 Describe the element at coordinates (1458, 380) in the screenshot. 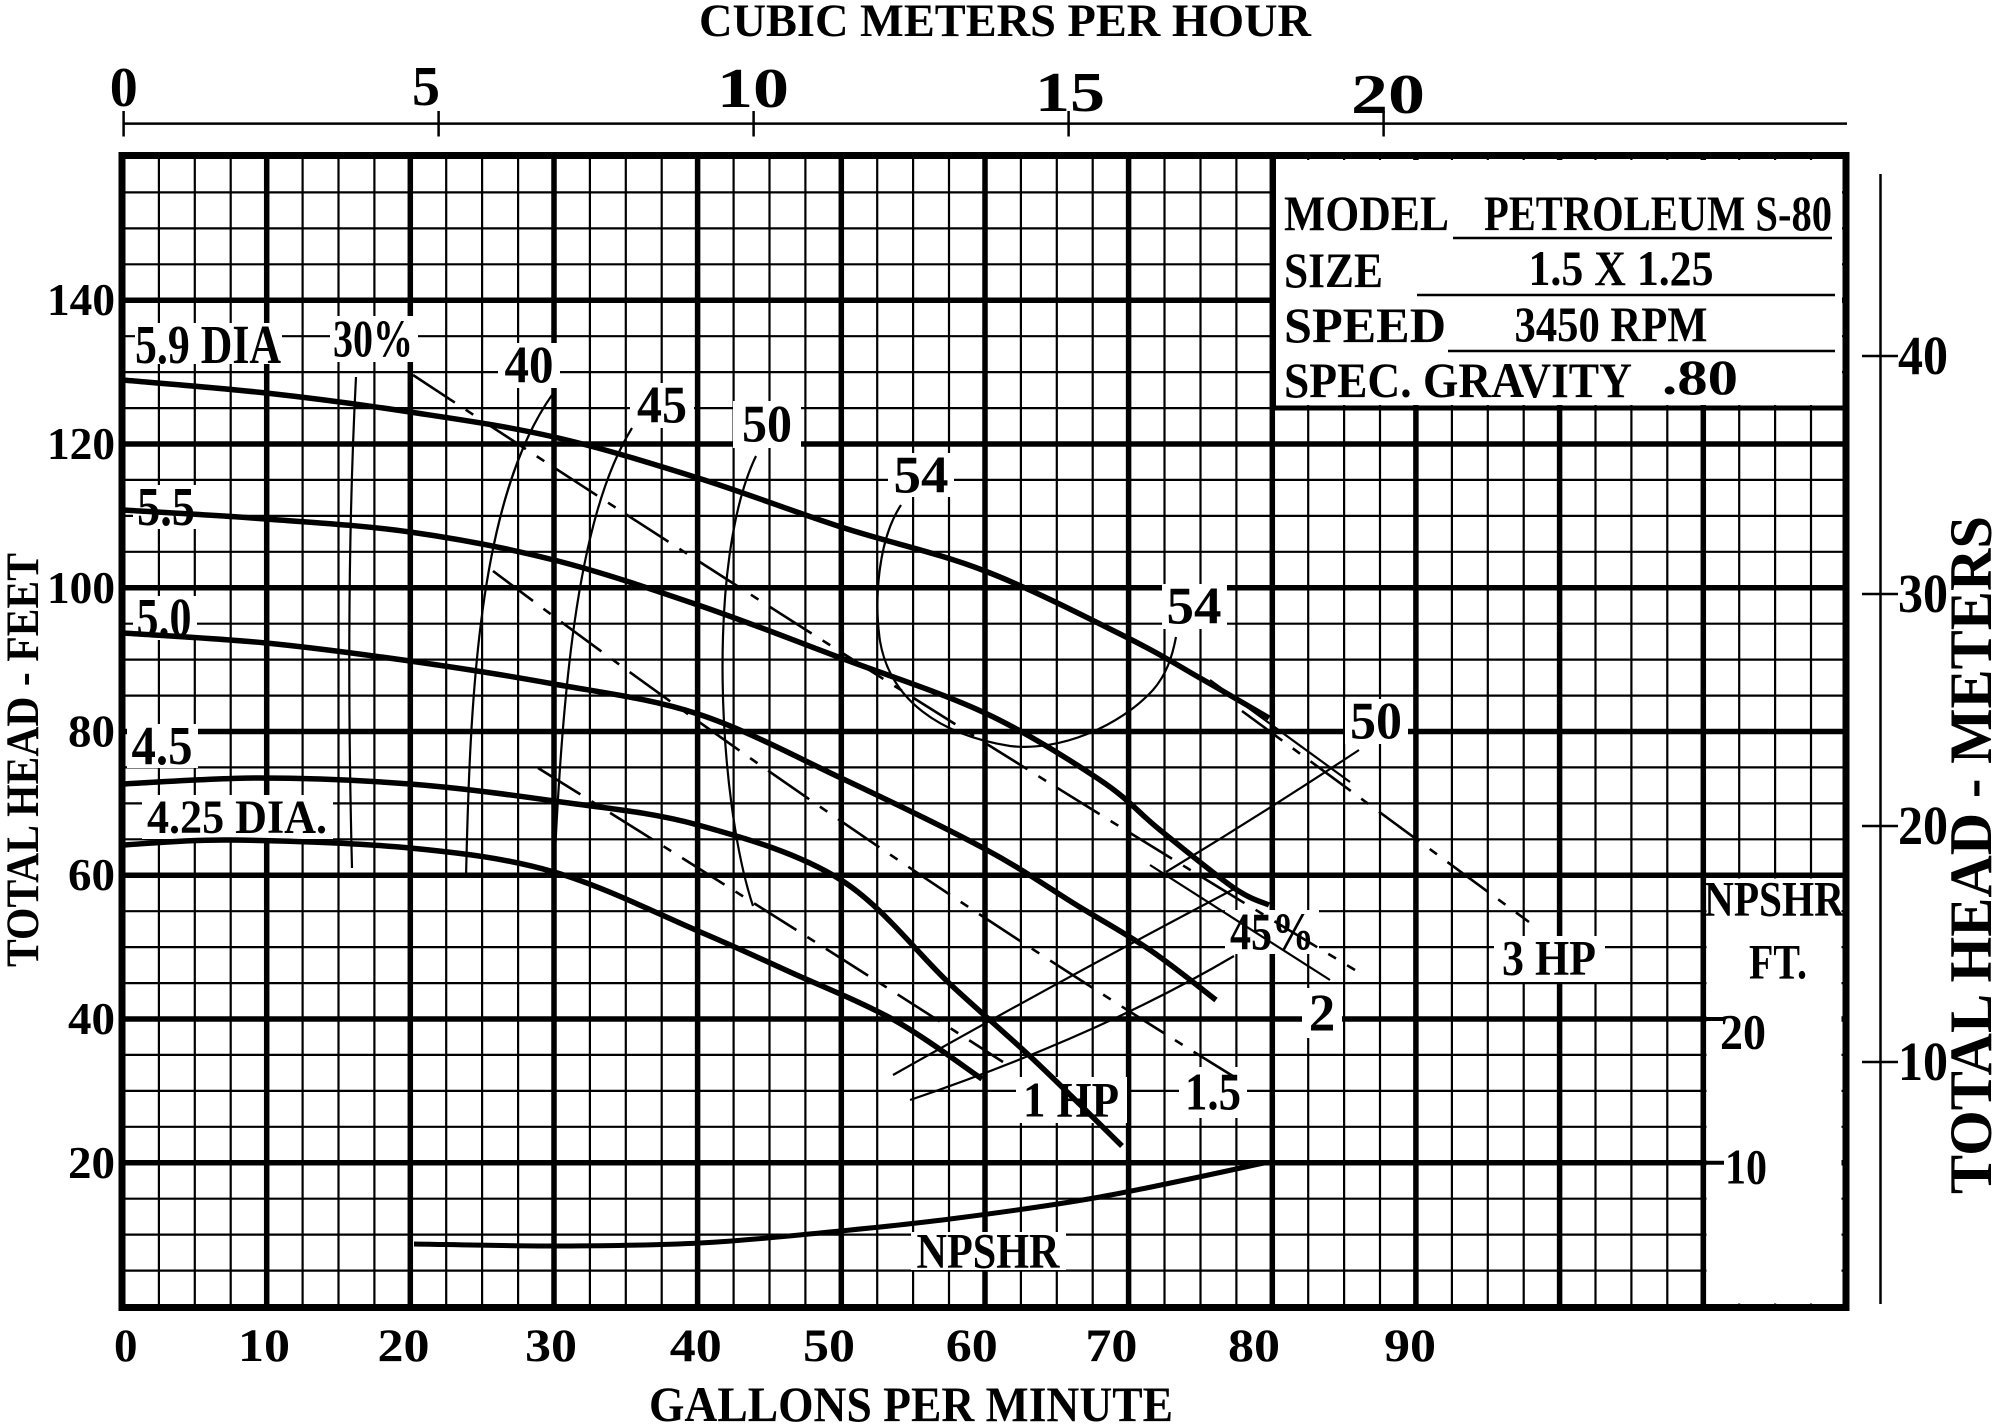

I see `svg-text: SPEC. GRAVITY` at that location.